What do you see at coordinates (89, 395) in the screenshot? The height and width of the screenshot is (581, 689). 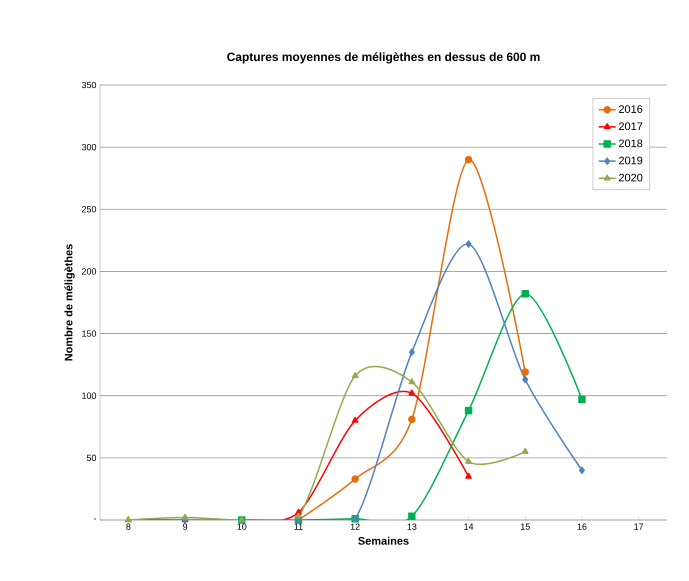 I see `y-tick-label: 100` at bounding box center [89, 395].